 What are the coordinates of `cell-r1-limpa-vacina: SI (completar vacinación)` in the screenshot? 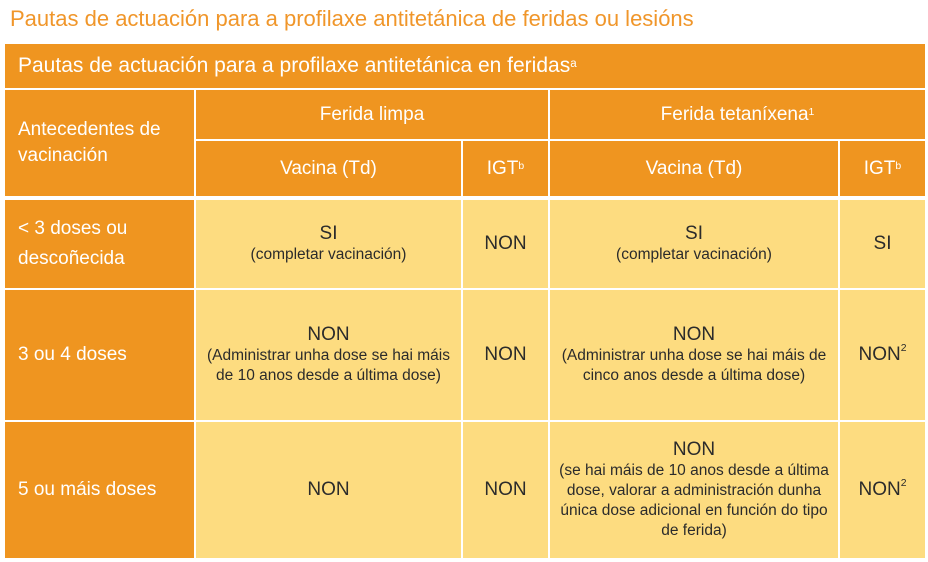 It's located at (328, 244).